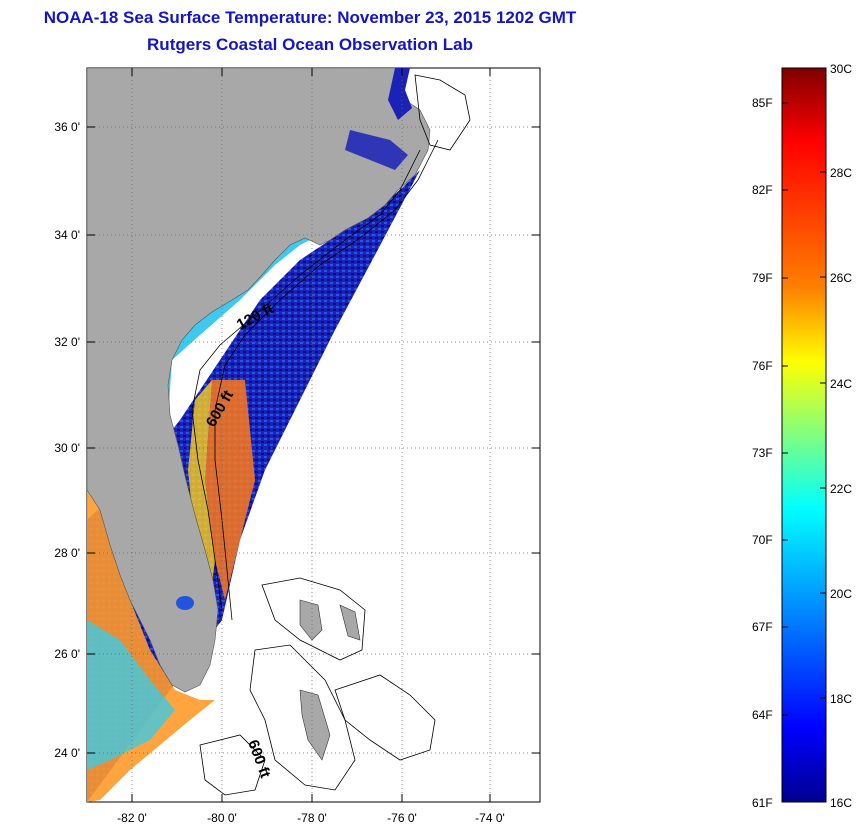 This screenshot has height=832, width=864. What do you see at coordinates (841, 278) in the screenshot?
I see `colorbar-celsius-label: 26C` at bounding box center [841, 278].